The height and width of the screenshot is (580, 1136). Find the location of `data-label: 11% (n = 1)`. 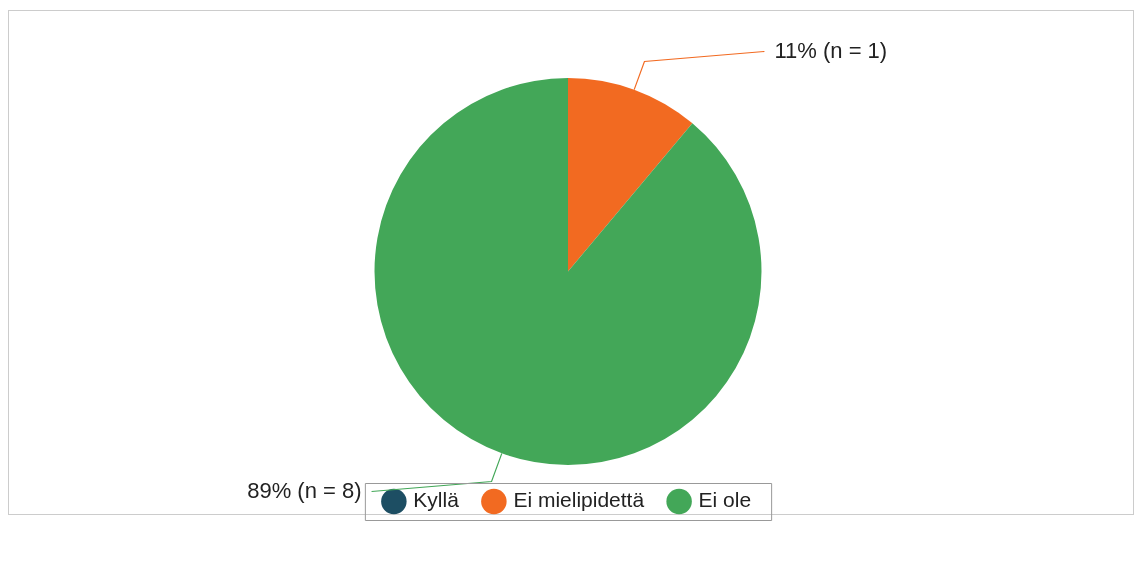

data-label: 11% (n = 1) is located at coordinates (831, 50).